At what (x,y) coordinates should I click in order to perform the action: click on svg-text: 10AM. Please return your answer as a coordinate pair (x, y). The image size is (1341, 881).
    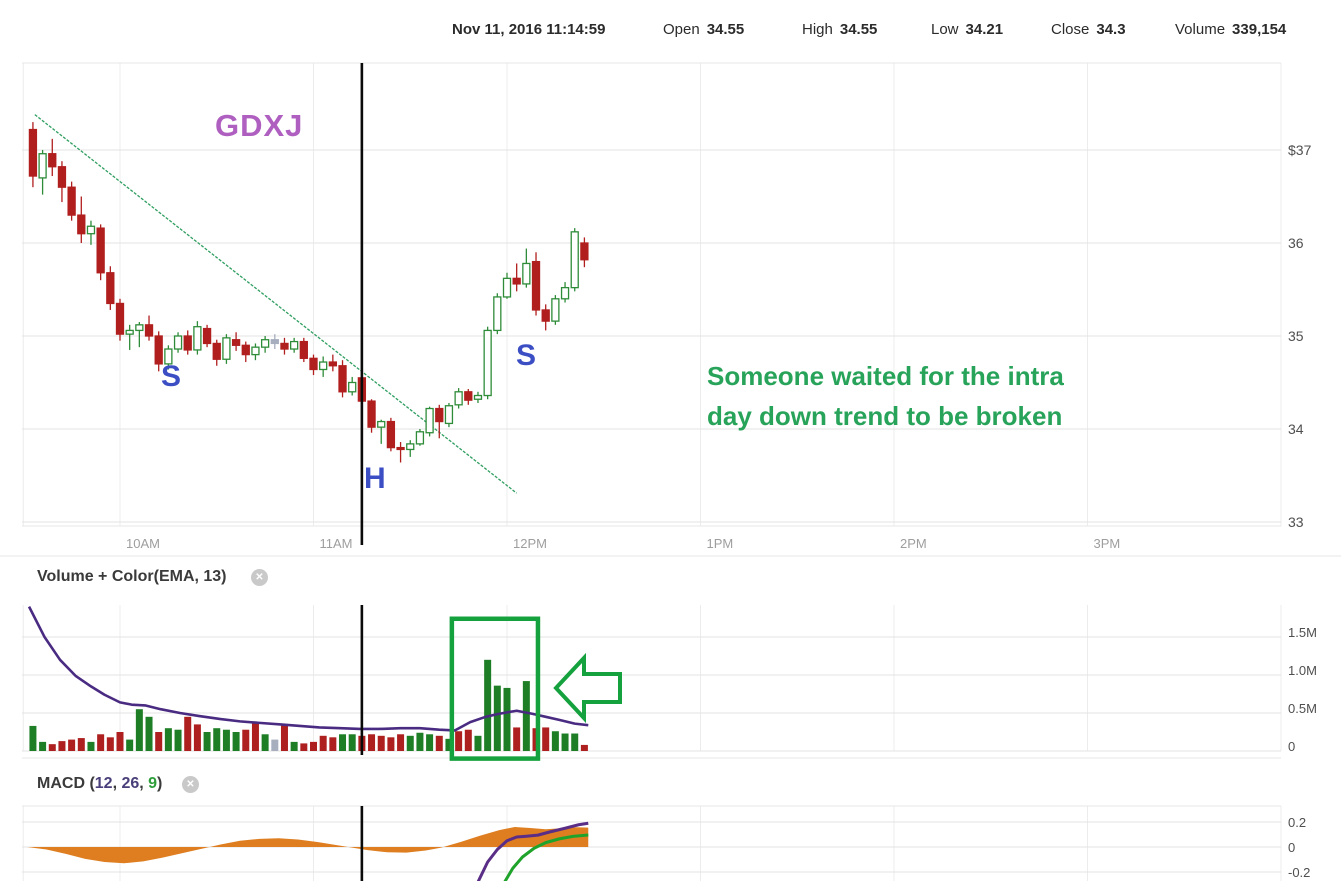
    Looking at the image, I should click on (143, 543).